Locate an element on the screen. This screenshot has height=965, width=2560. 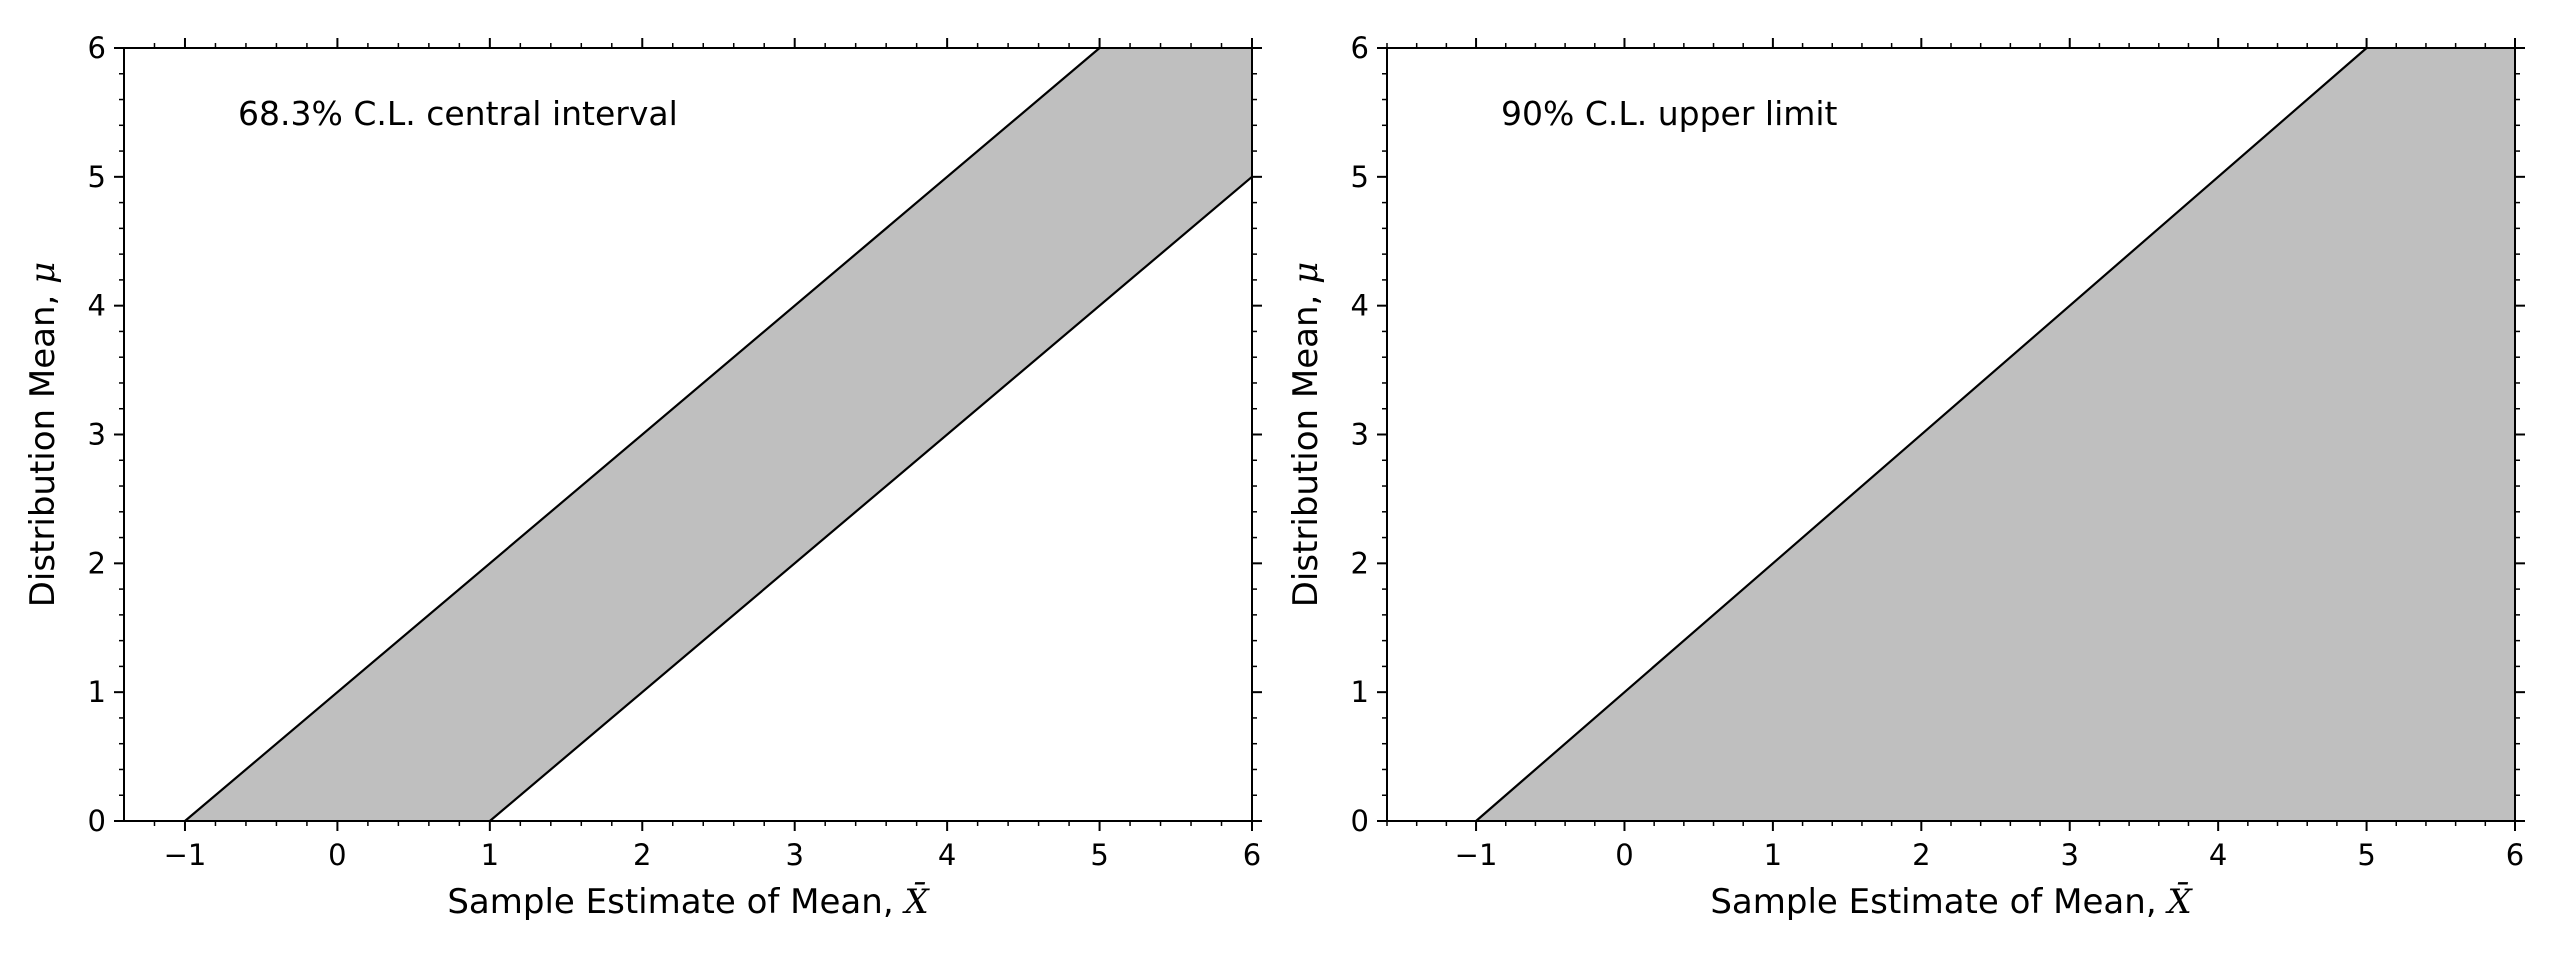
panel-1-ytick-label-6: 6 is located at coordinates (97, 48).